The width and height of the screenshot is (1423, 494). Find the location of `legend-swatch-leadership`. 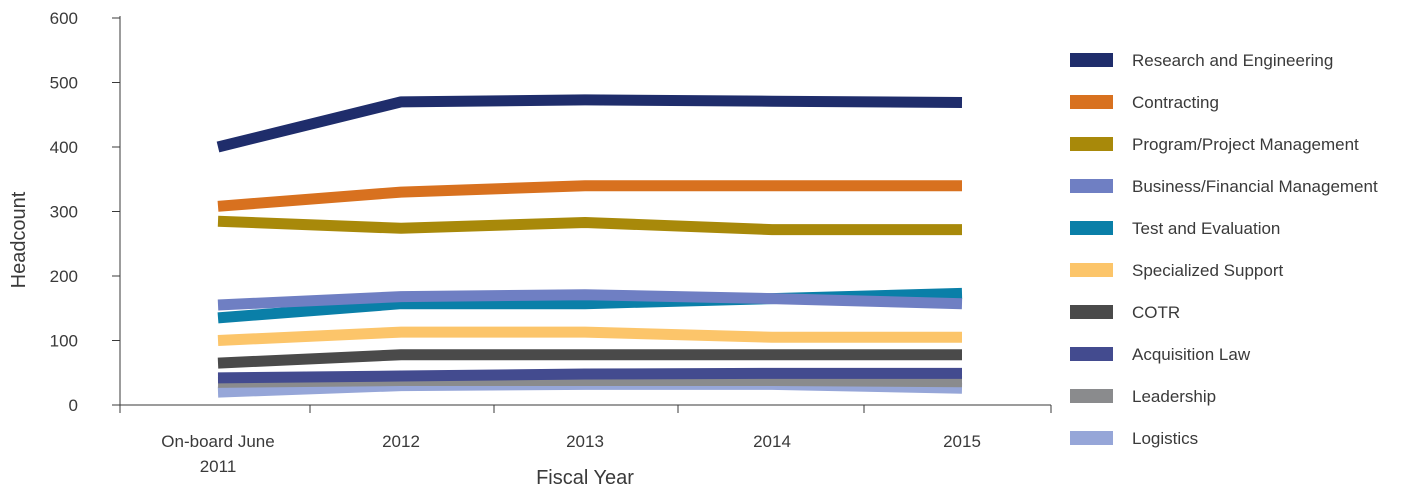

legend-swatch-leadership is located at coordinates (1091, 396).